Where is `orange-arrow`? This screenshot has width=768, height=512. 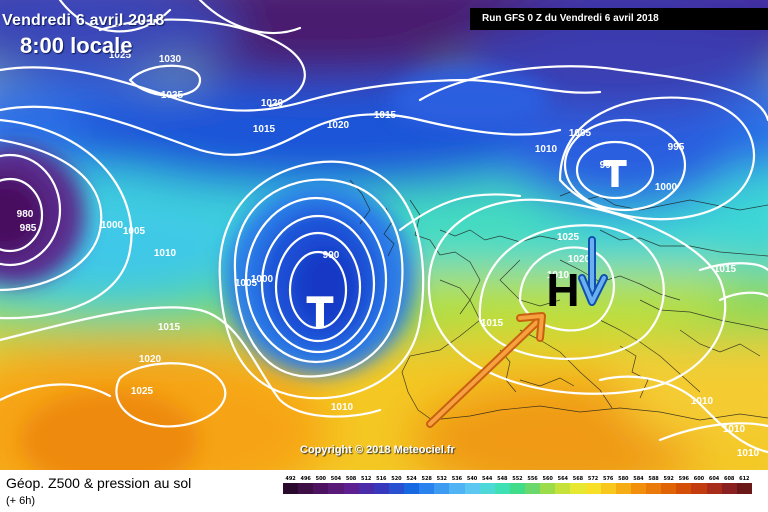
orange-arrow is located at coordinates (486, 370).